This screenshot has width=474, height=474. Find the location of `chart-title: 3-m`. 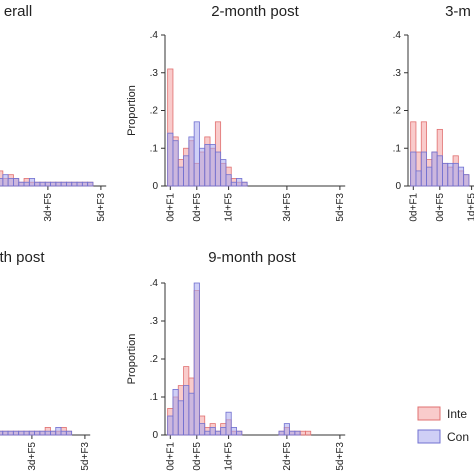

chart-title: 3-m is located at coordinates (458, 11).